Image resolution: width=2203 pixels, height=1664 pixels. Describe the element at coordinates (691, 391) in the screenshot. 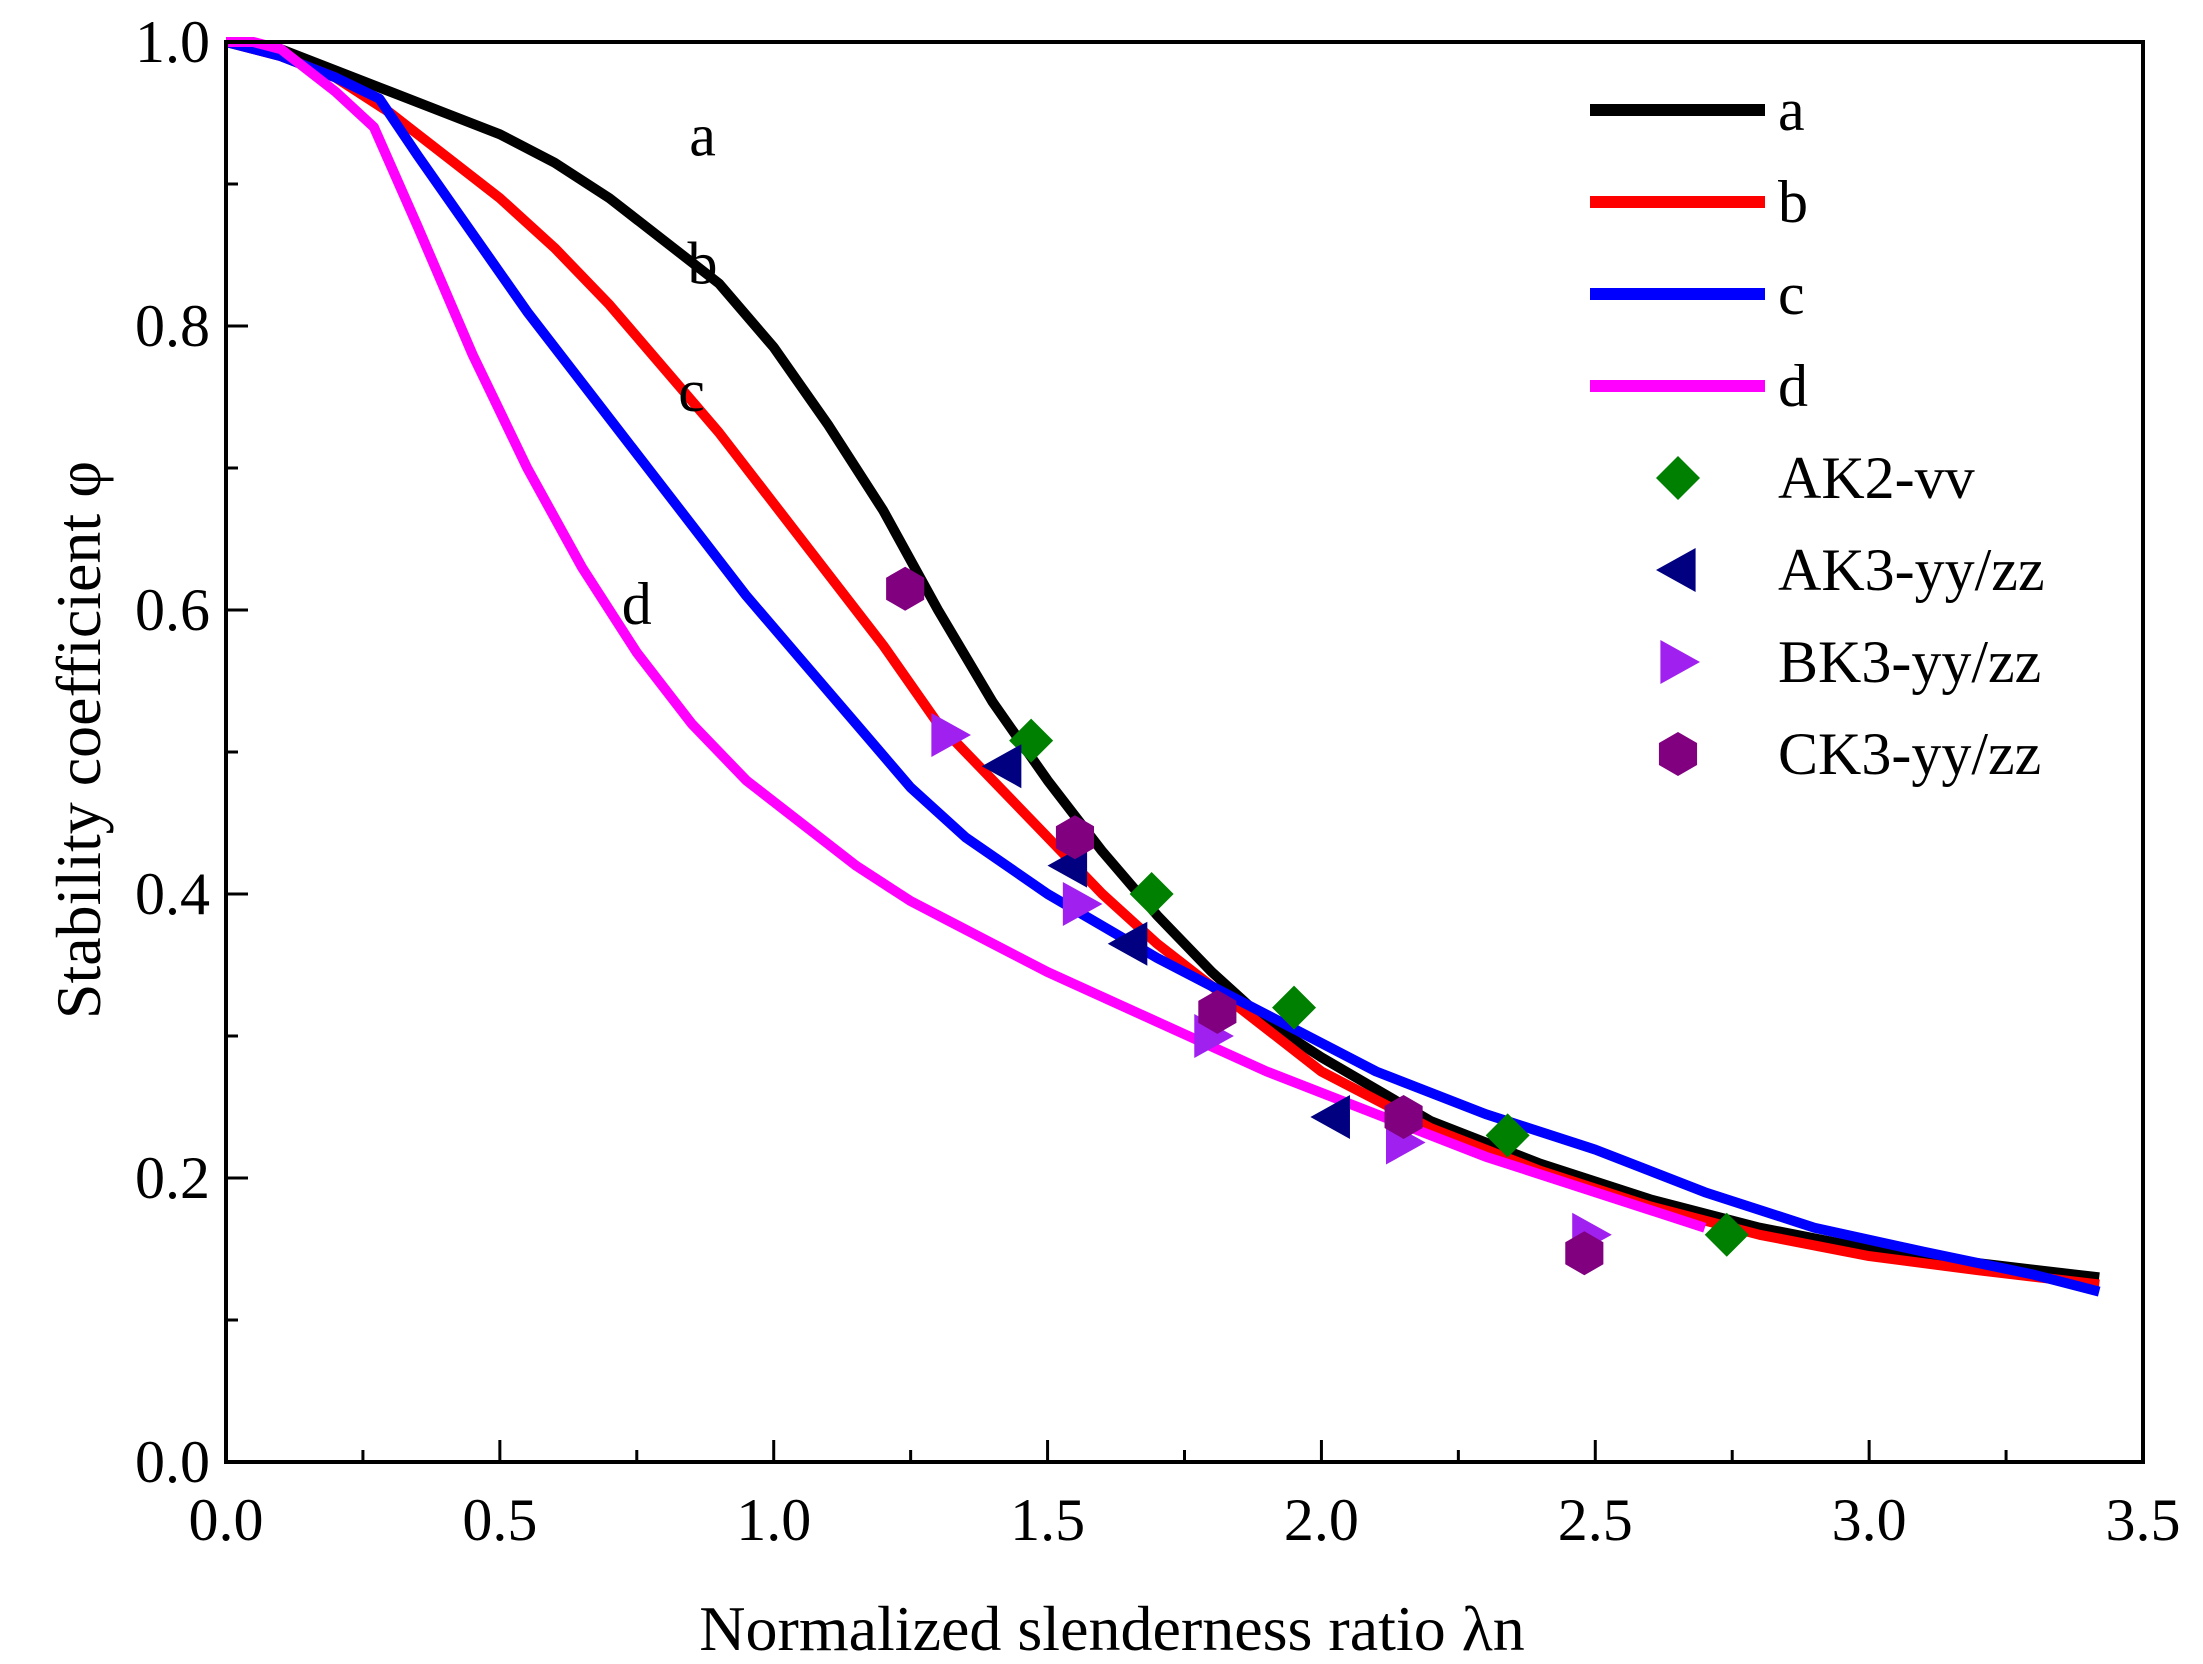

I see `curve-label-c: c` at that location.